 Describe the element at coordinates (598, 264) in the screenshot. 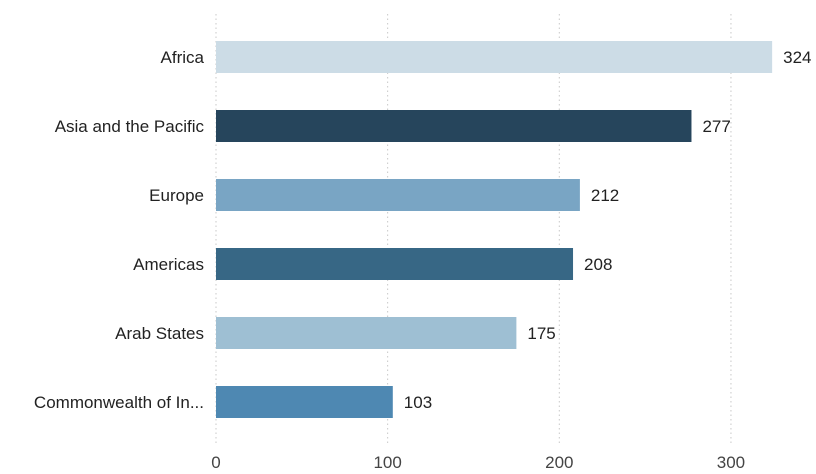

I see `value-label: 208` at that location.